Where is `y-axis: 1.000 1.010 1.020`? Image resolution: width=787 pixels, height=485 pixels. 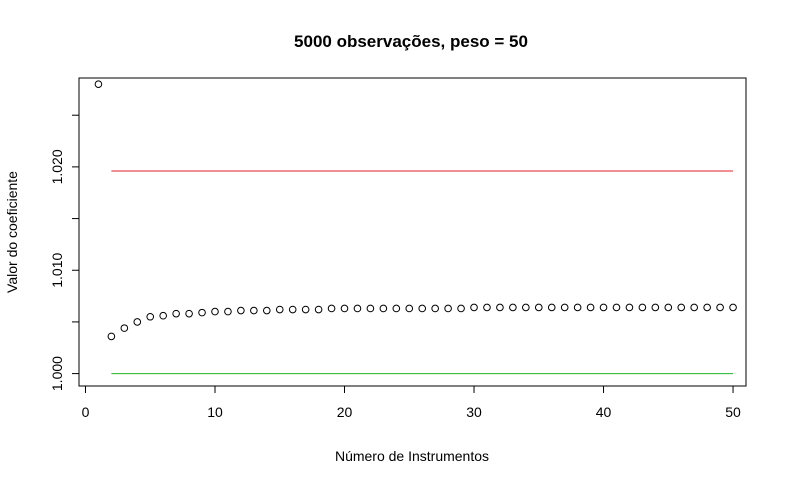
y-axis: 1.000 1.010 1.020 is located at coordinates (64, 252).